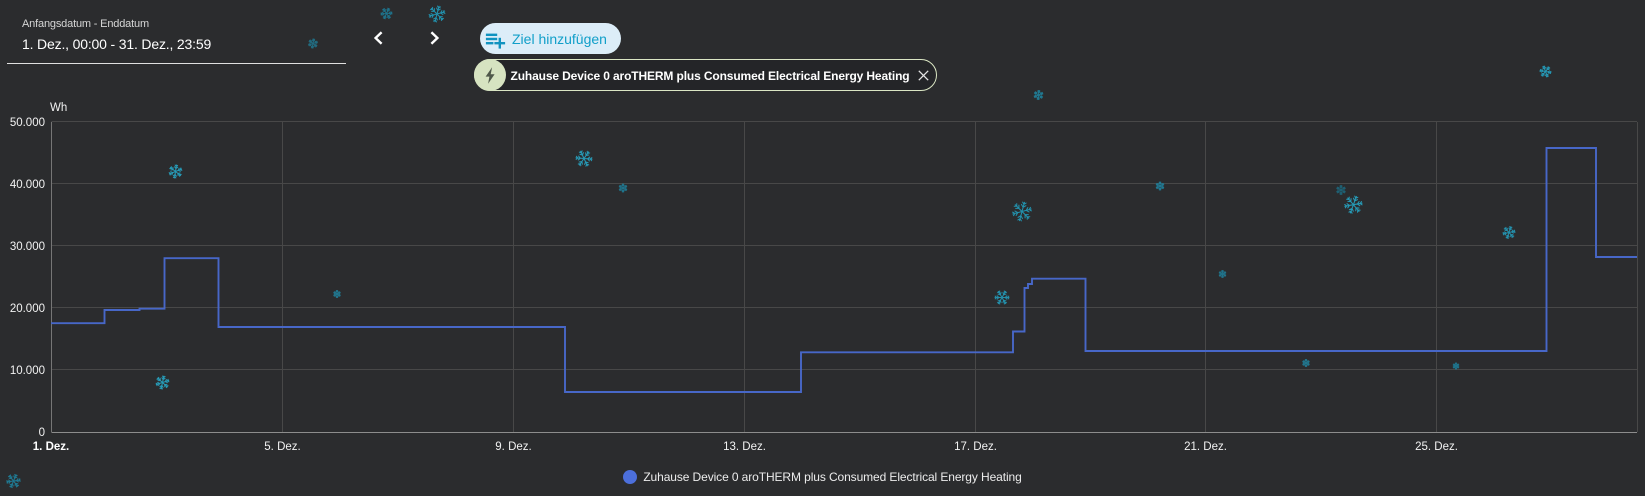 This screenshot has width=1645, height=496. I want to click on svg-text: 5. Dez., so click(282, 447).